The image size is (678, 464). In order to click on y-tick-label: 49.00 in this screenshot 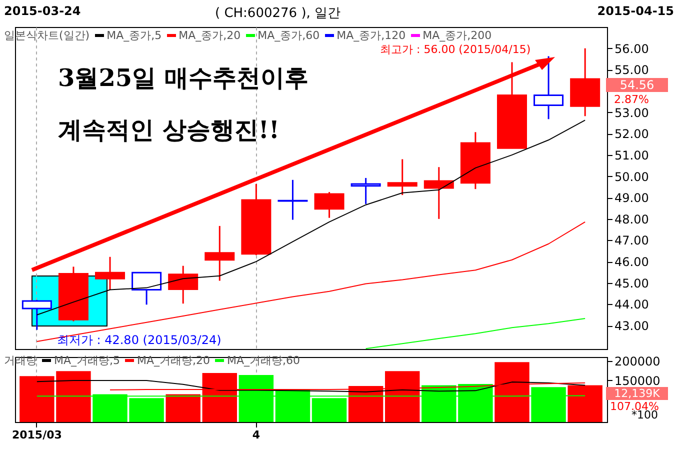, I will do `click(631, 198)`.